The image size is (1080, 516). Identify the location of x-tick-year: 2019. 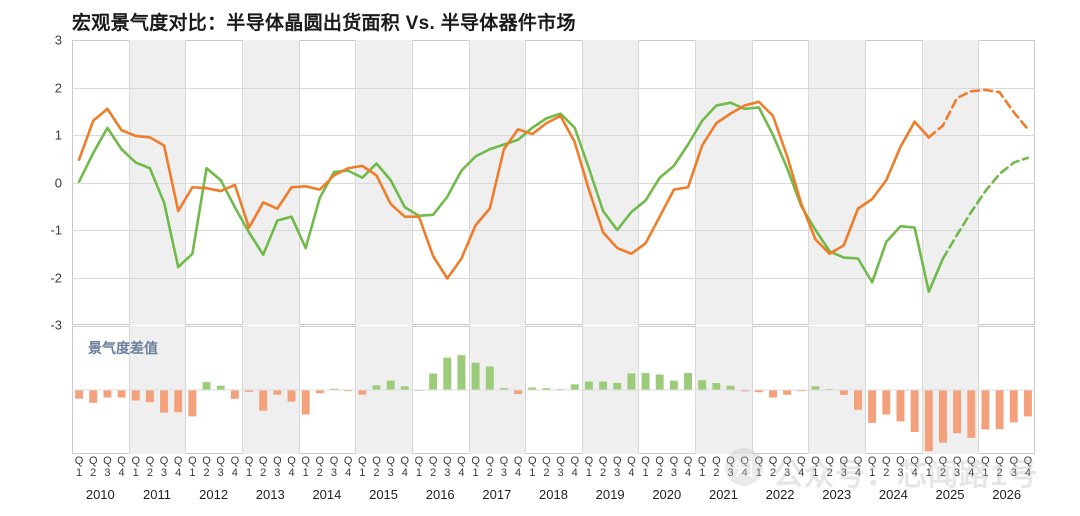
(610, 494).